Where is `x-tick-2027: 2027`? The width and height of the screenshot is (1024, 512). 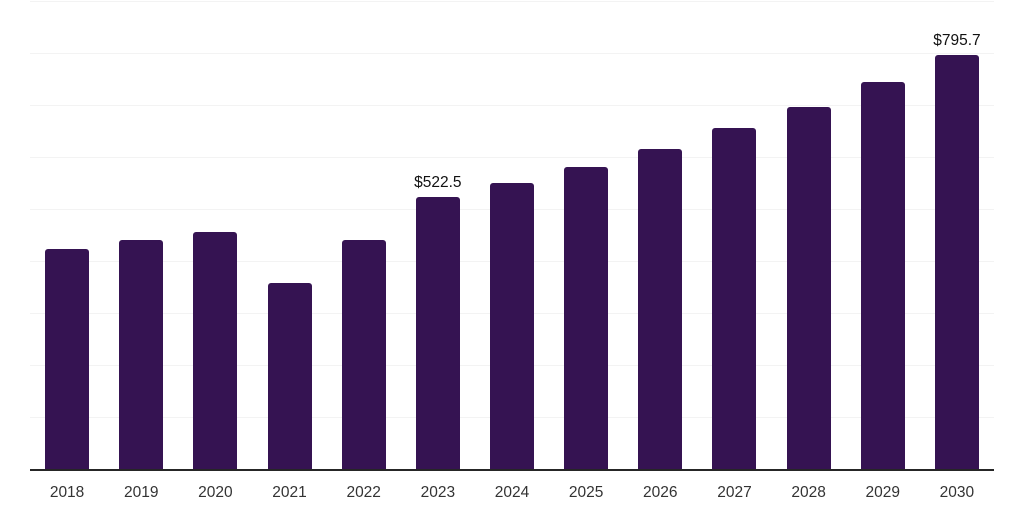 x-tick-2027: 2027 is located at coordinates (734, 492).